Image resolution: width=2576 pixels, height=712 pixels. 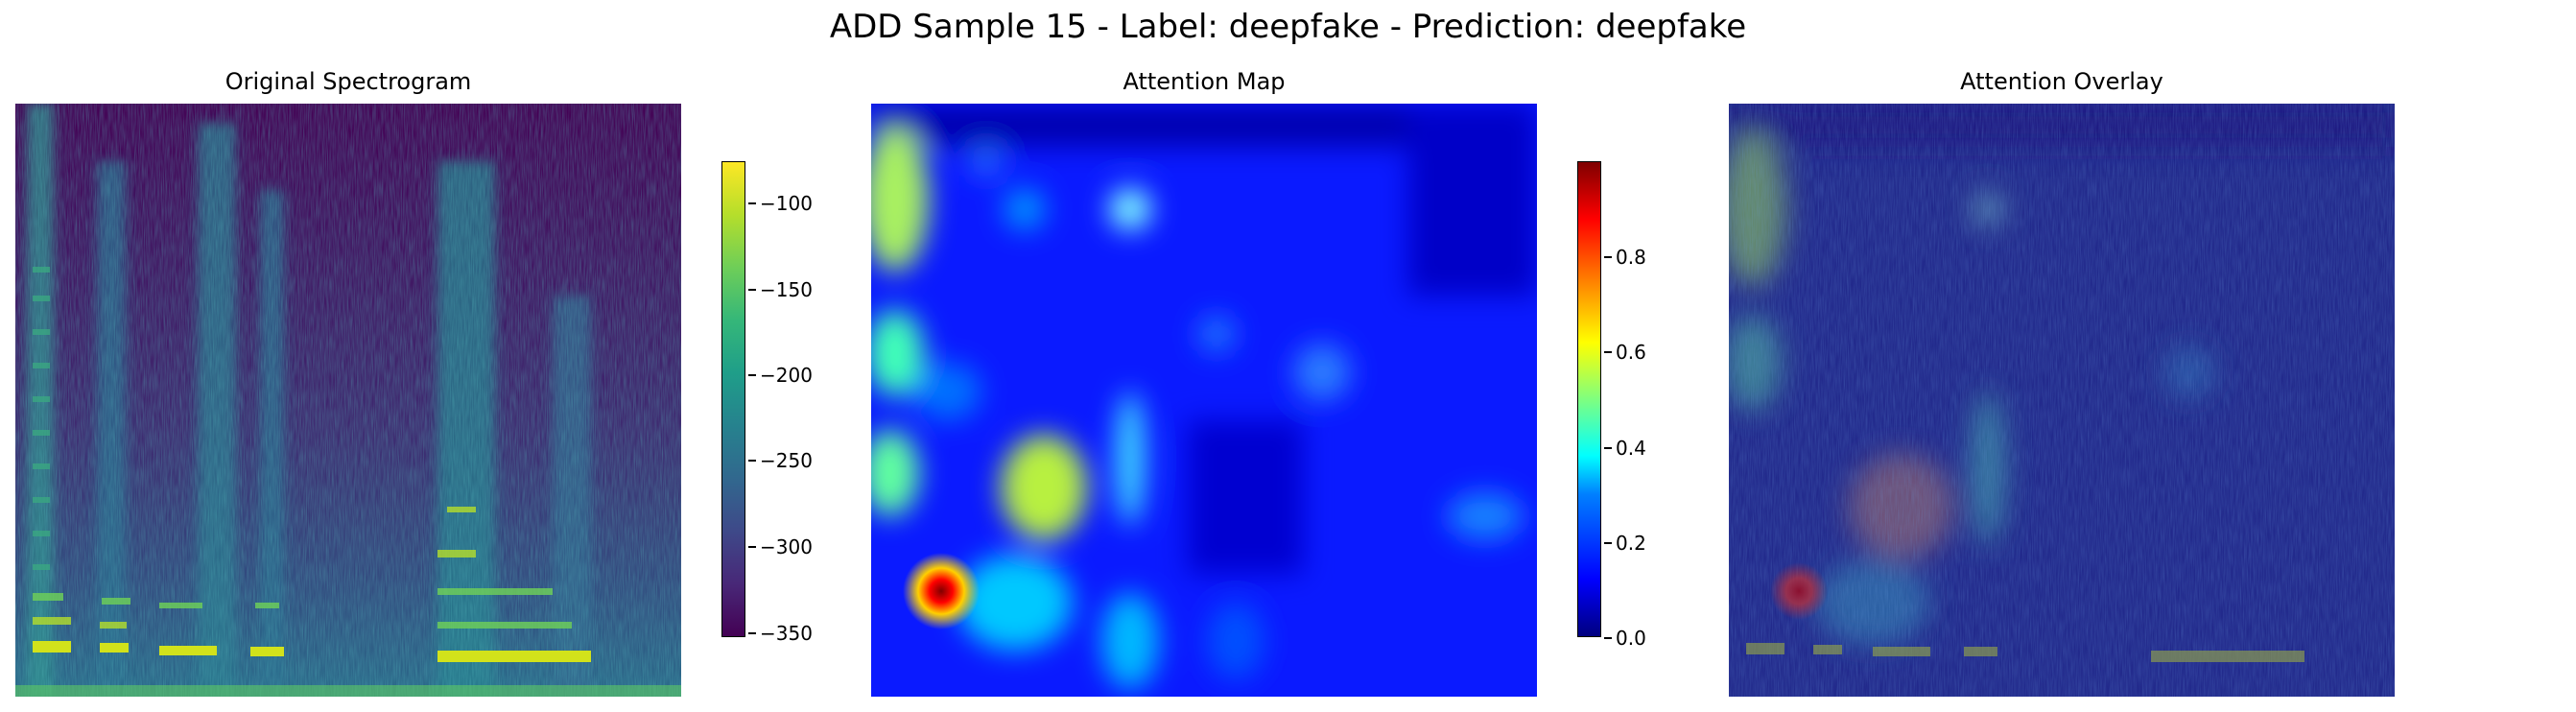 I want to click on attention-colorbar-tick: 0.8, so click(x=1625, y=257).